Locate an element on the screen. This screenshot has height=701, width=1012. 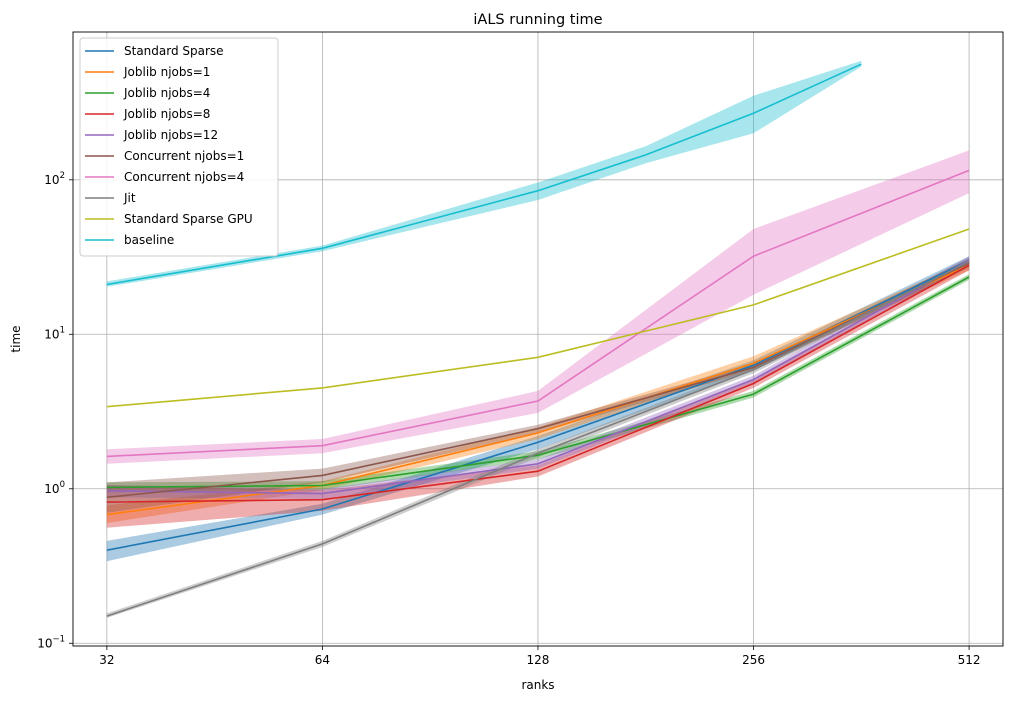
legend-label-standard-sparse: Standard Sparse is located at coordinates (174, 51).